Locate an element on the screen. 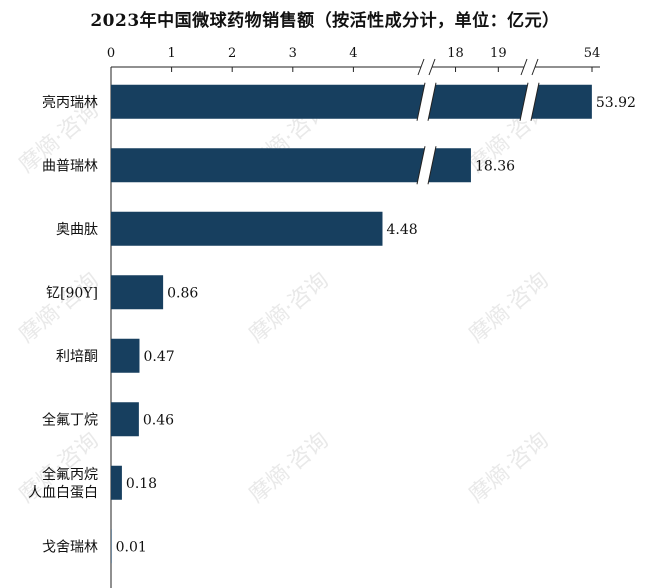 This screenshot has width=650, height=588. x-tick-label: 19 is located at coordinates (498, 53).